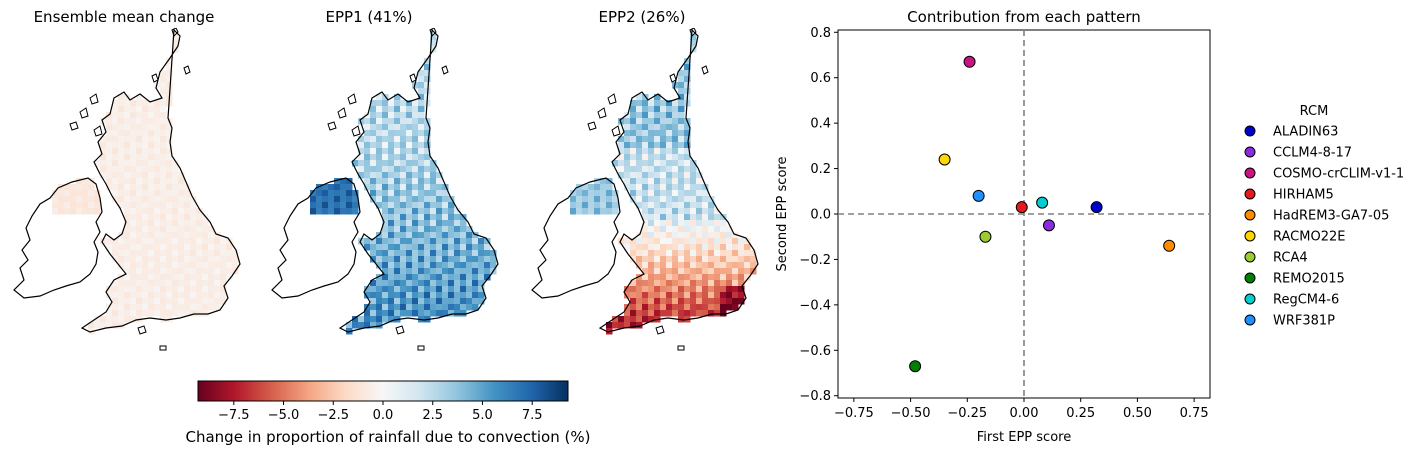 The height and width of the screenshot is (454, 1427). What do you see at coordinates (1024, 17) in the screenshot?
I see `chart-title: Contribution from each pattern` at bounding box center [1024, 17].